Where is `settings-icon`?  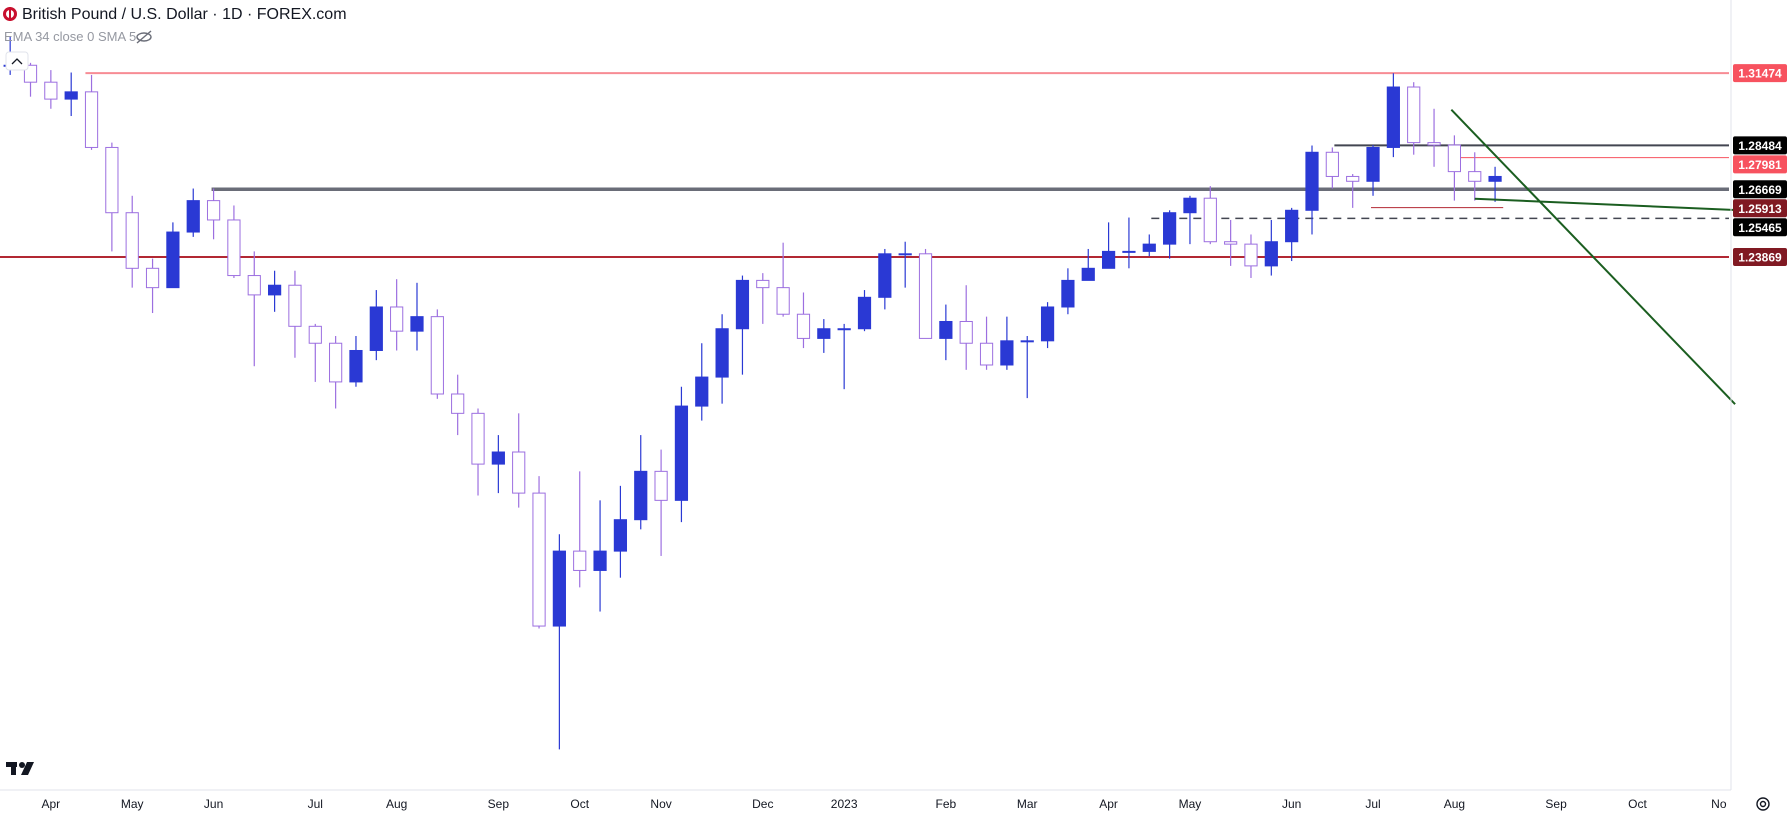 settings-icon is located at coordinates (1763, 804).